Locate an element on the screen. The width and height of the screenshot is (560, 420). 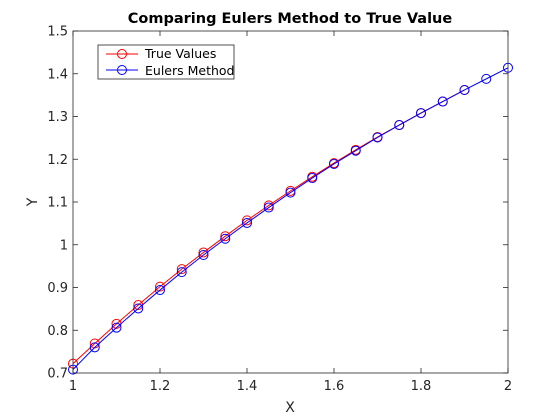
legend-label-true-values: True Values is located at coordinates (180, 53).